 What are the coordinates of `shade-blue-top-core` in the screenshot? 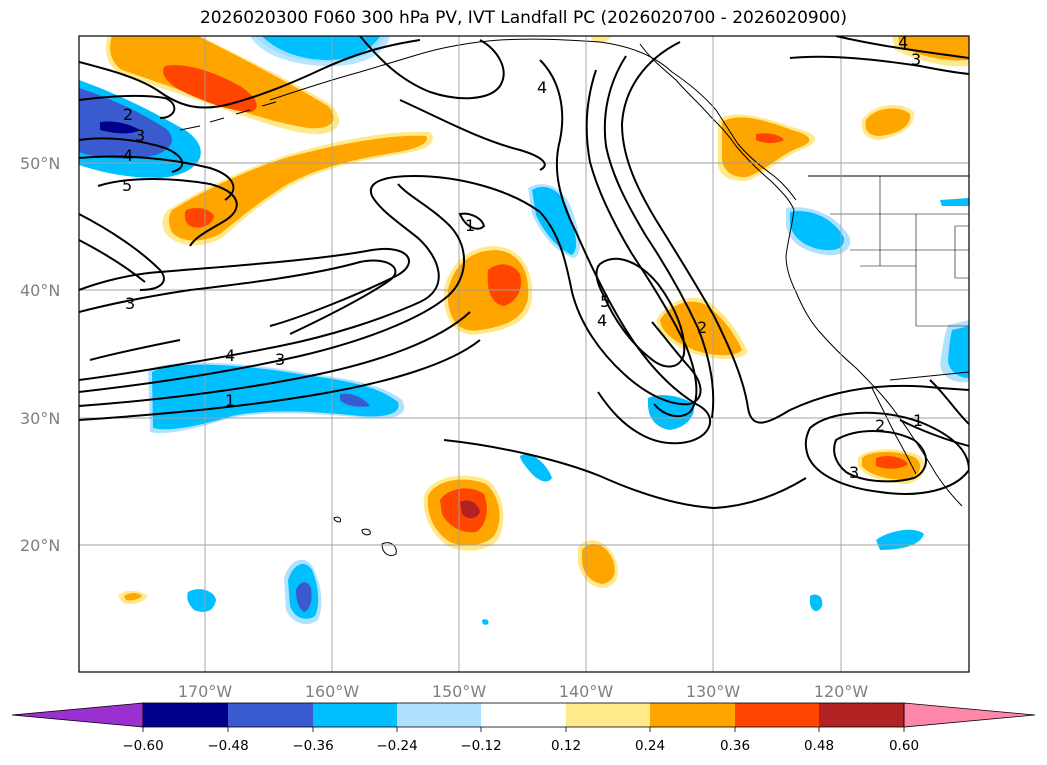 It's located at (321, 48).